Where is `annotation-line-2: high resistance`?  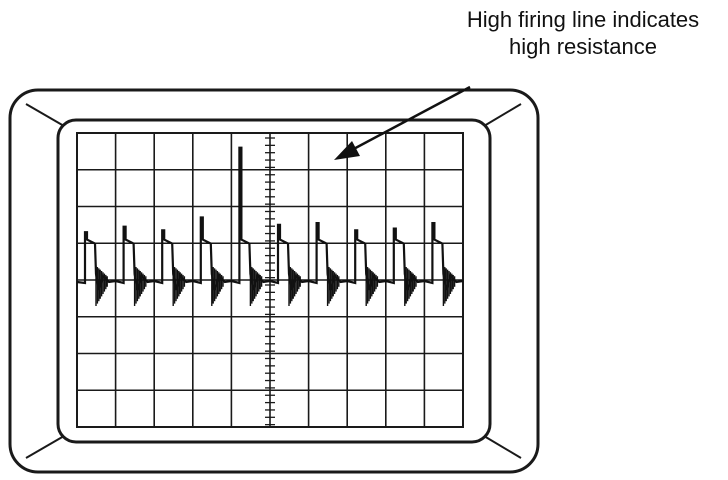 annotation-line-2: high resistance is located at coordinates (583, 46).